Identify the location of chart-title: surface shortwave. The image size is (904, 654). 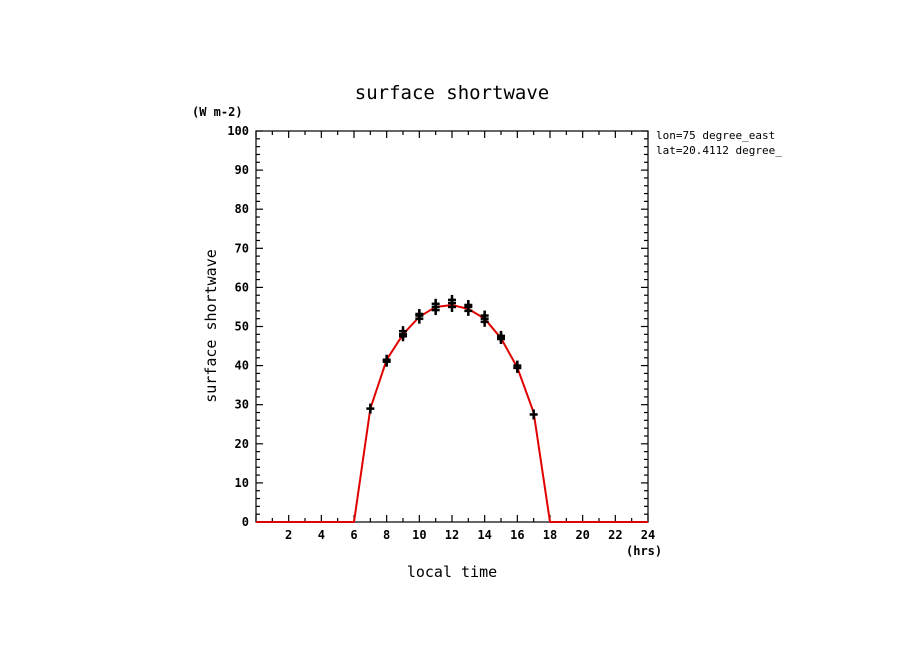
(452, 93).